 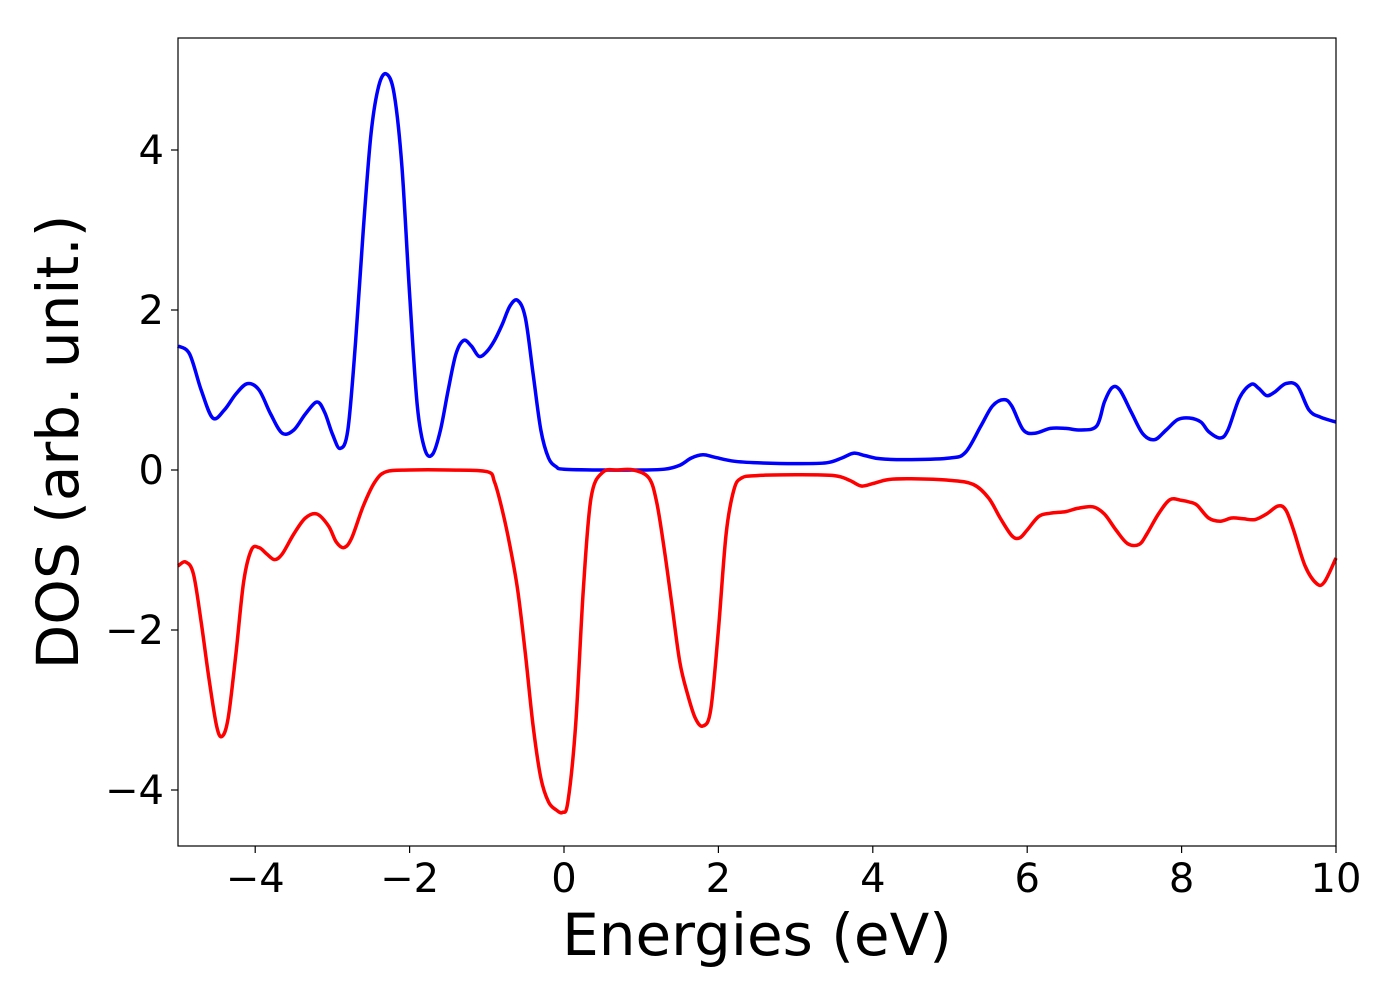 What do you see at coordinates (872, 879) in the screenshot?
I see `x-tick-label: 4` at bounding box center [872, 879].